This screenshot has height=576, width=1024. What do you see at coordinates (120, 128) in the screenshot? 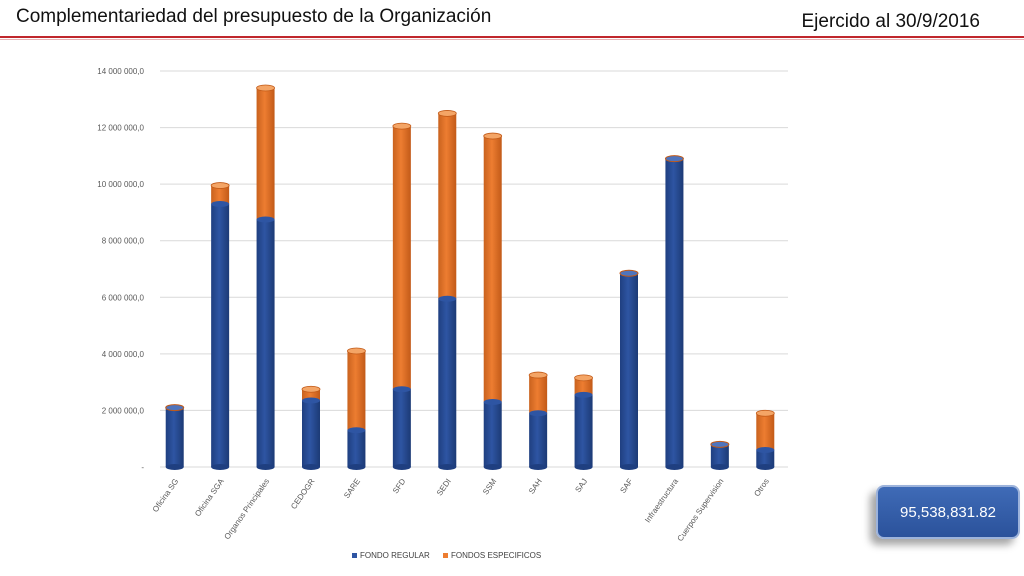
I see `y-tick-label: 12 000 000,0` at bounding box center [120, 128].